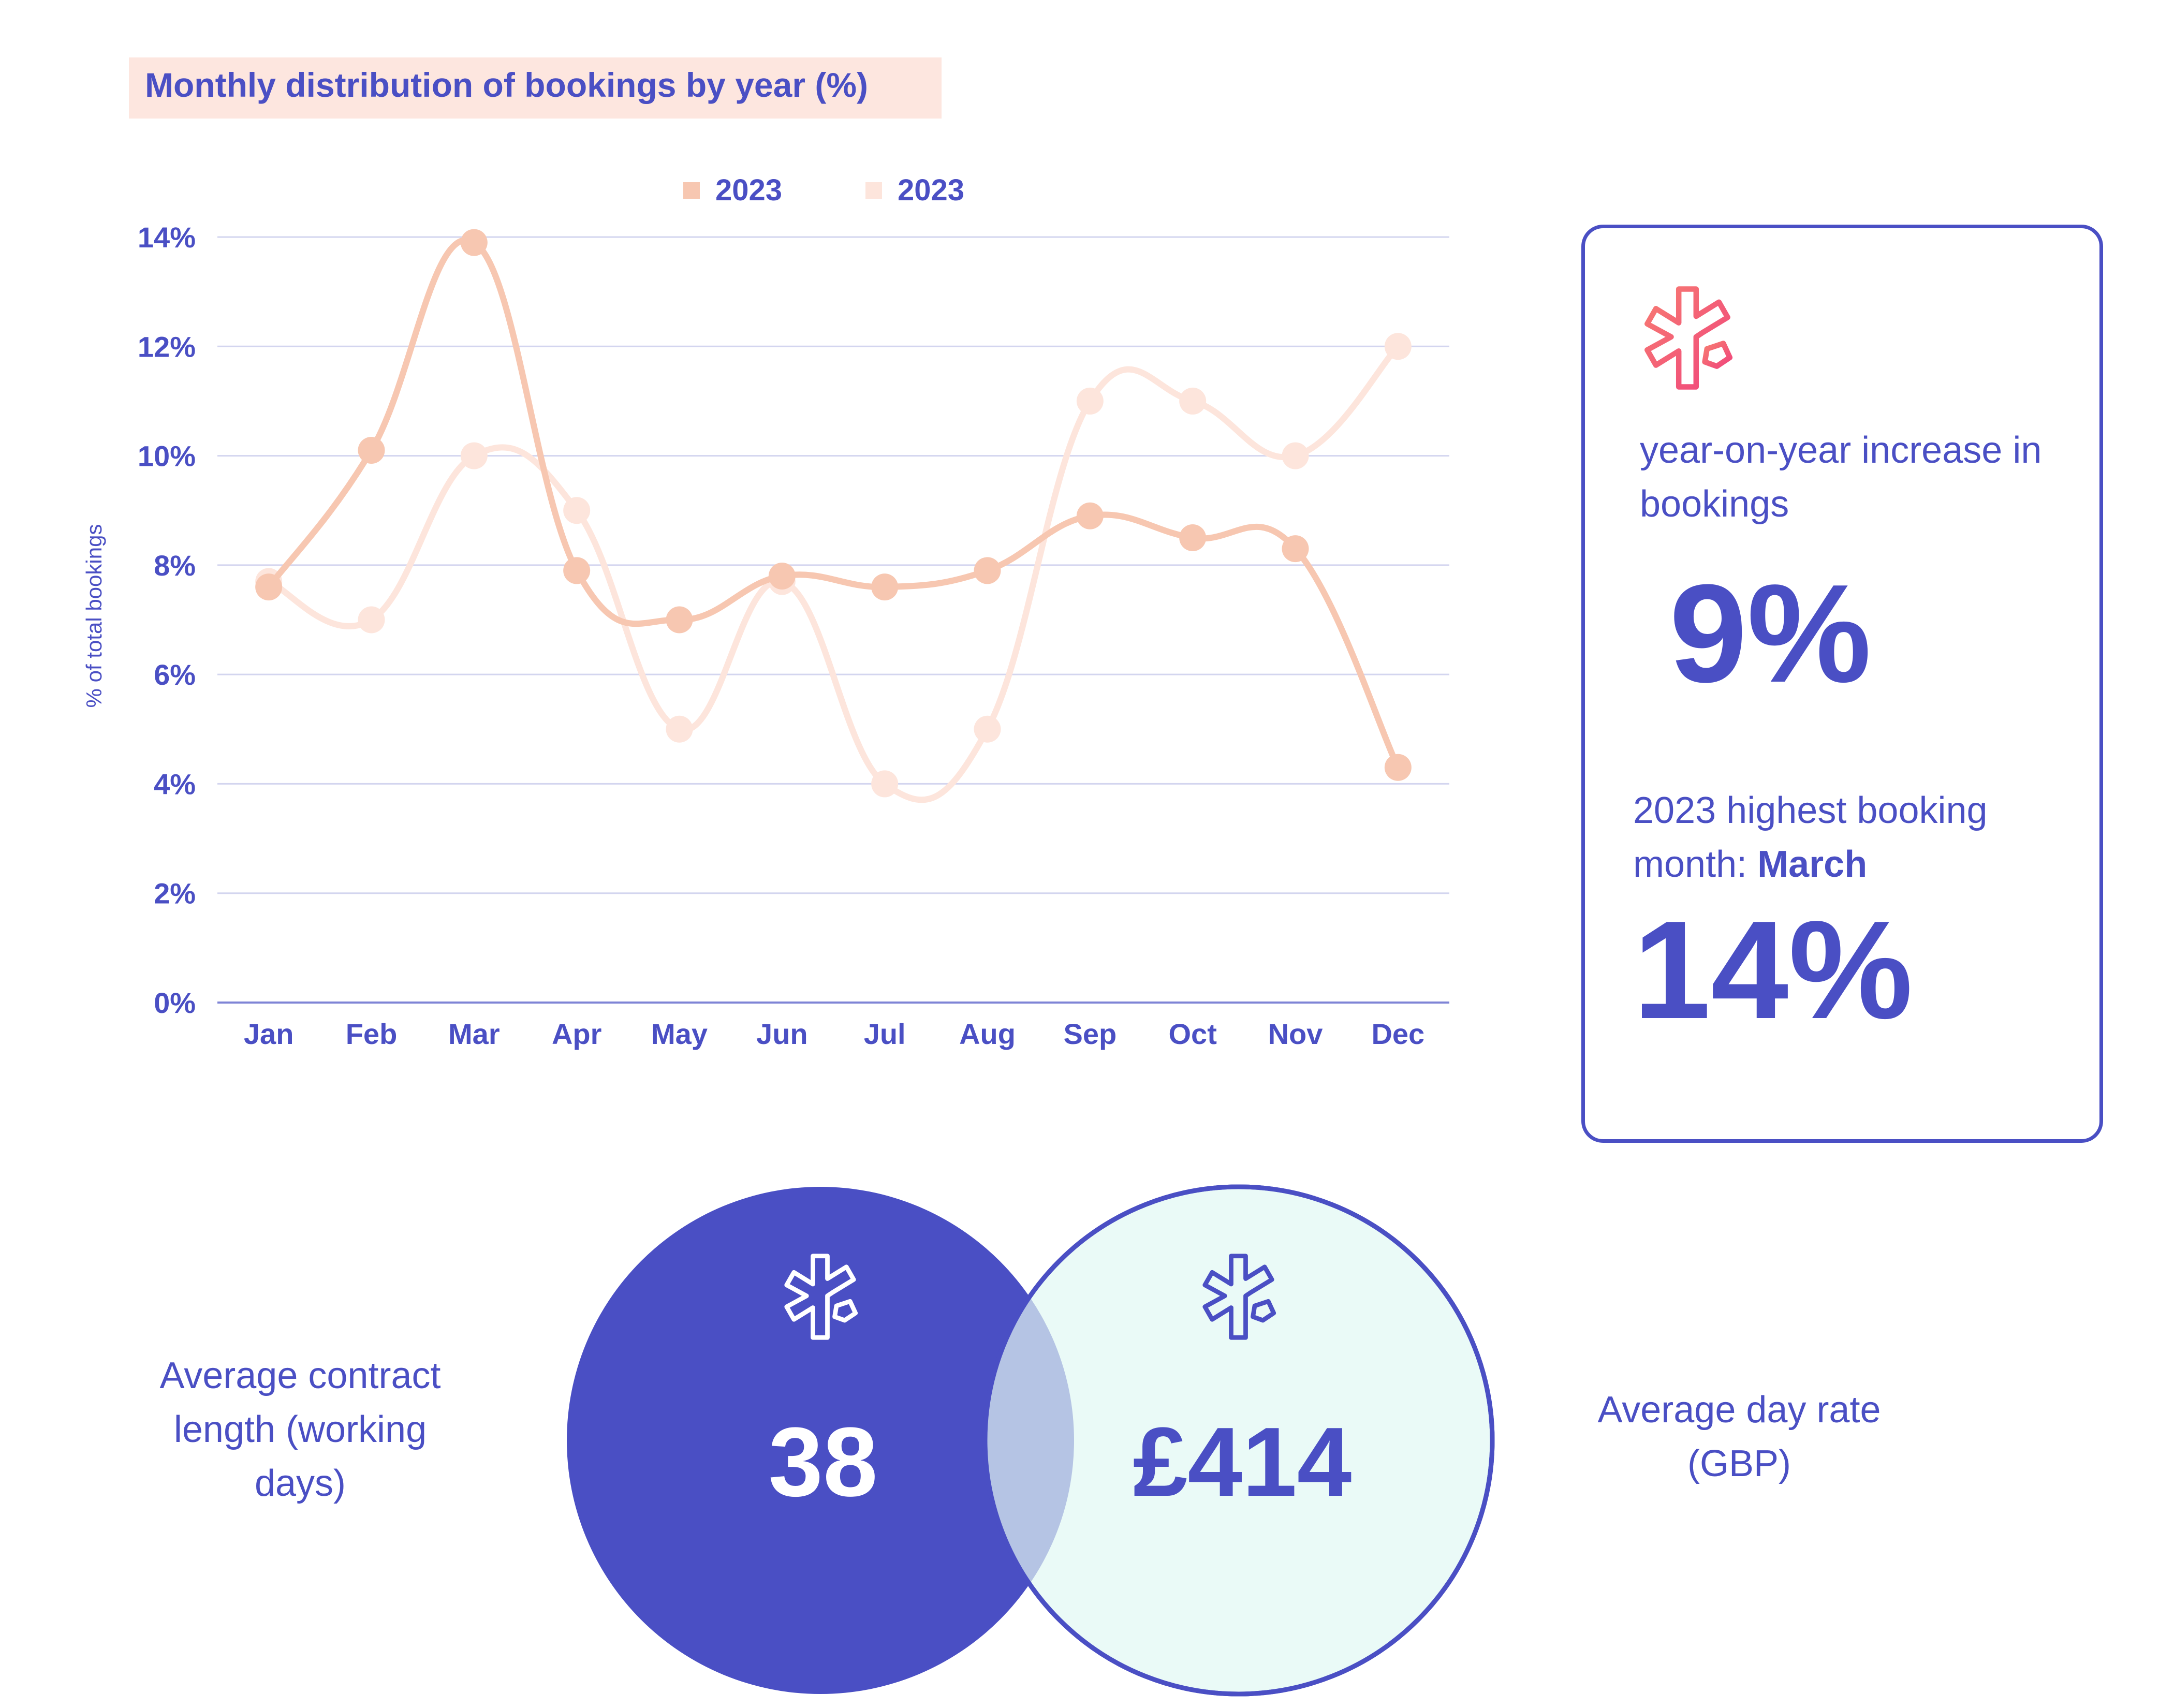 The width and height of the screenshot is (2174, 1708). What do you see at coordinates (175, 565) in the screenshot?
I see `y-tick-label: 8%` at bounding box center [175, 565].